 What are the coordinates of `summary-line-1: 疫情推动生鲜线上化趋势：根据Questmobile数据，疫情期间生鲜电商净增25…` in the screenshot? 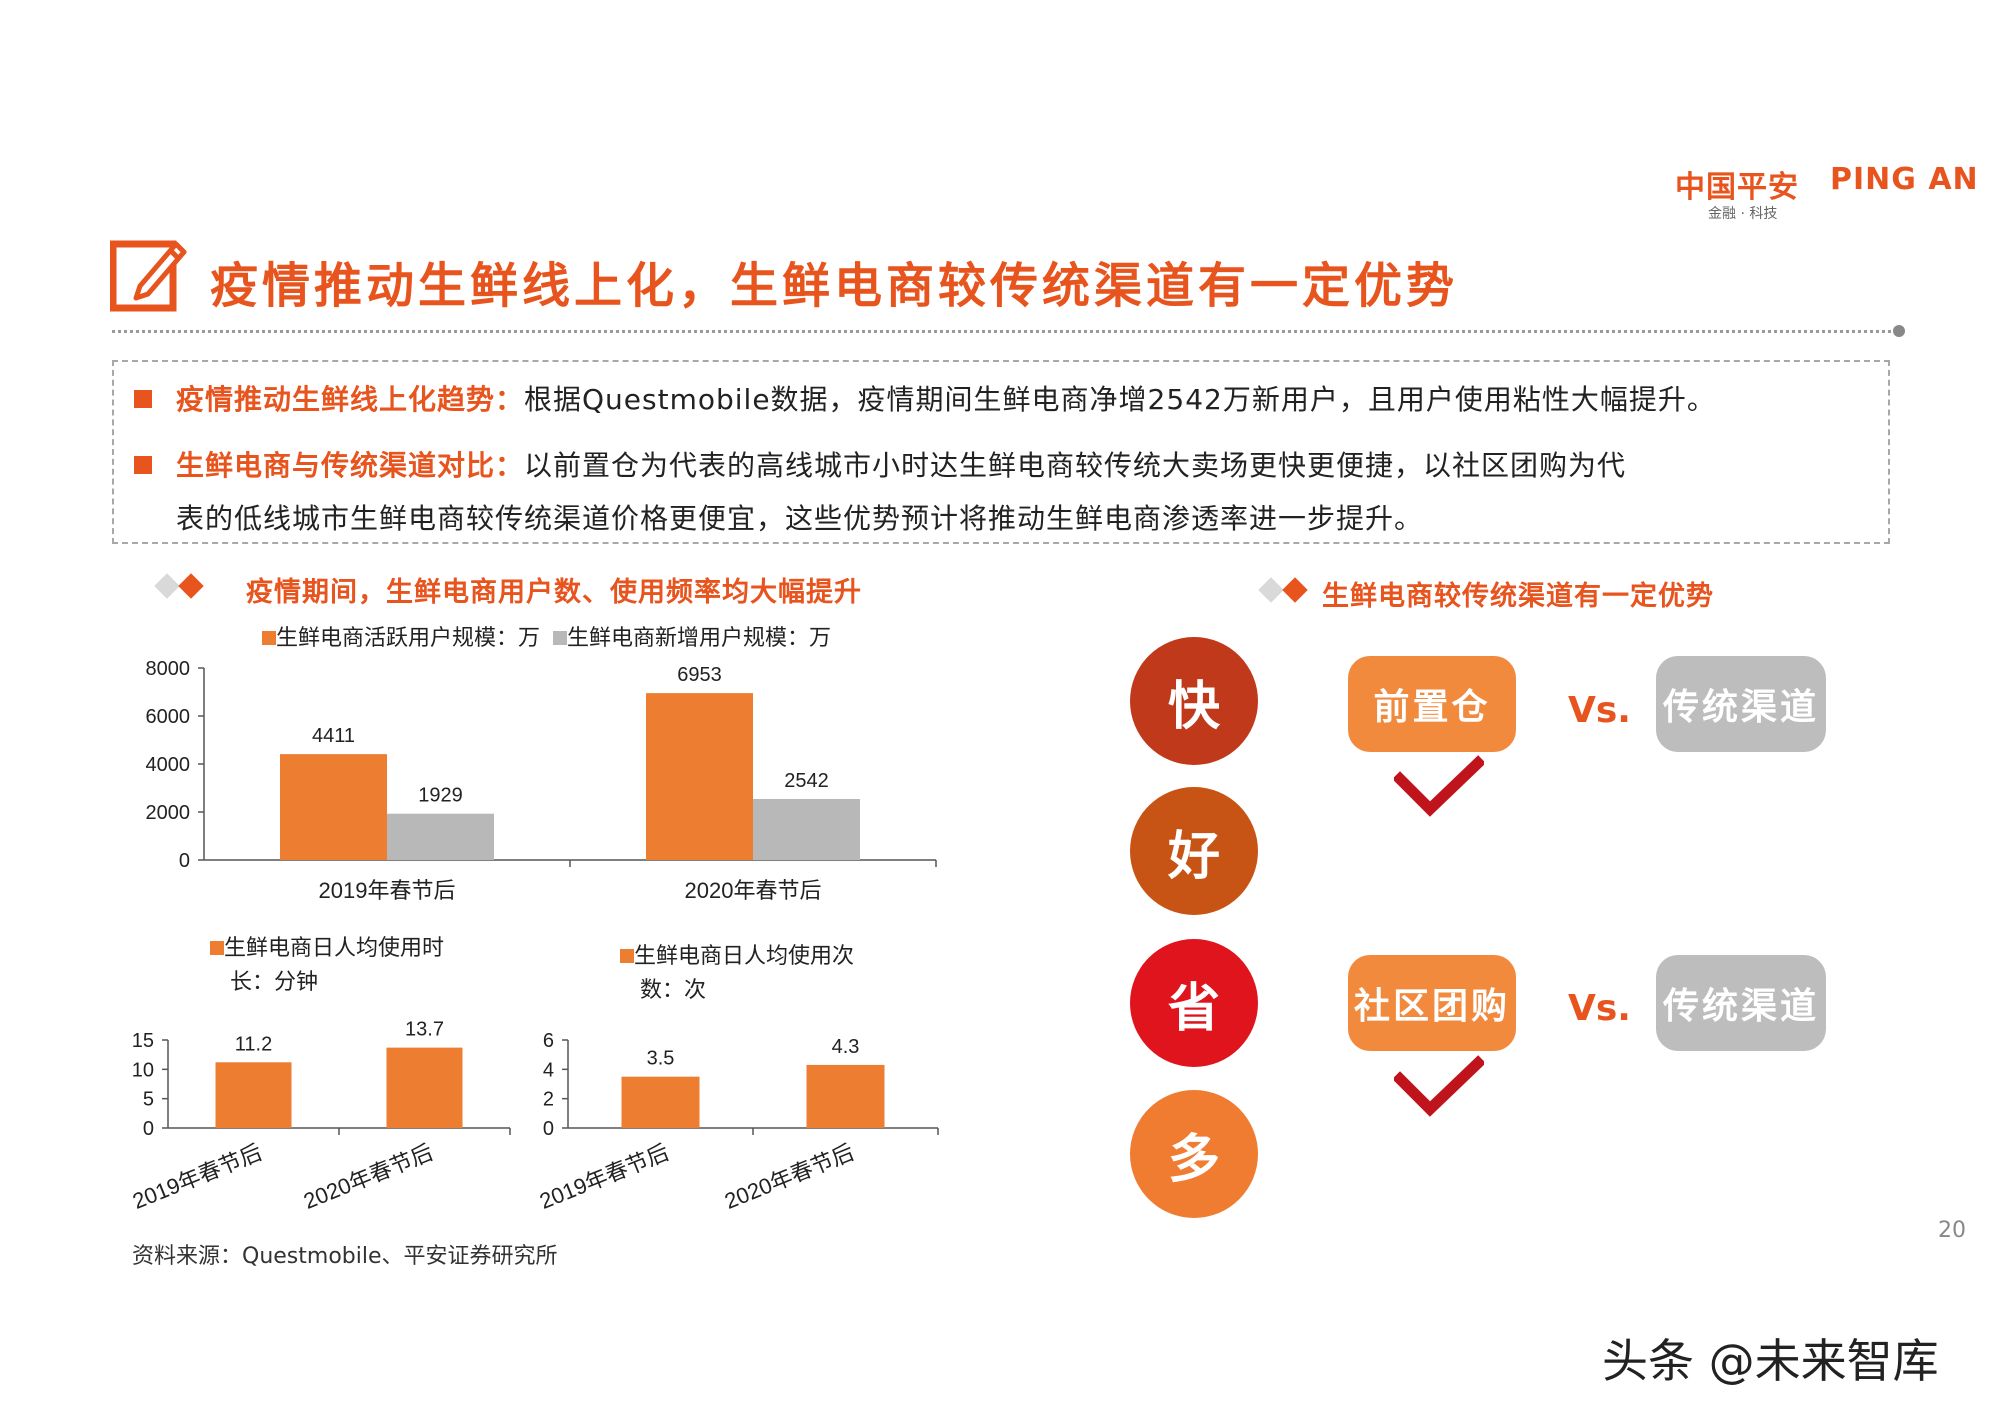 It's located at (946, 398).